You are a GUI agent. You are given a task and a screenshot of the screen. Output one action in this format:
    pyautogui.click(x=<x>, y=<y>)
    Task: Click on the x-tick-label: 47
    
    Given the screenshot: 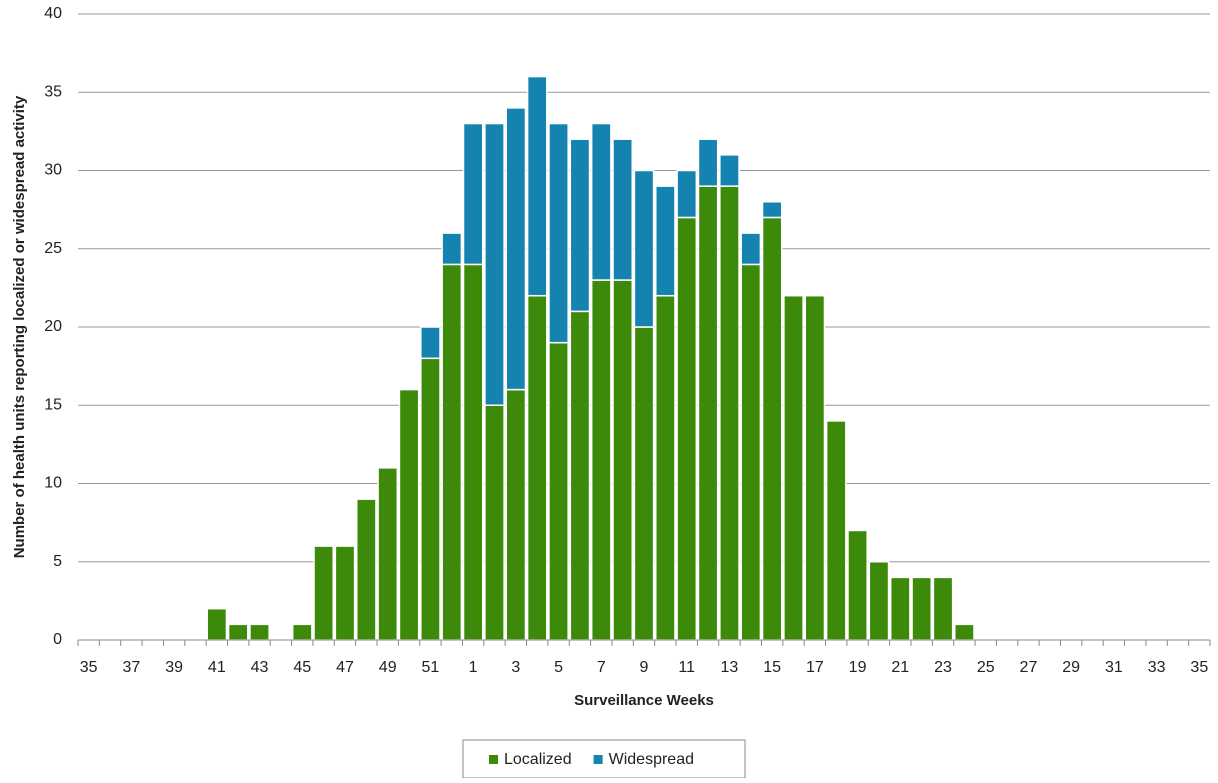 What is the action you would take?
    pyautogui.click(x=345, y=667)
    